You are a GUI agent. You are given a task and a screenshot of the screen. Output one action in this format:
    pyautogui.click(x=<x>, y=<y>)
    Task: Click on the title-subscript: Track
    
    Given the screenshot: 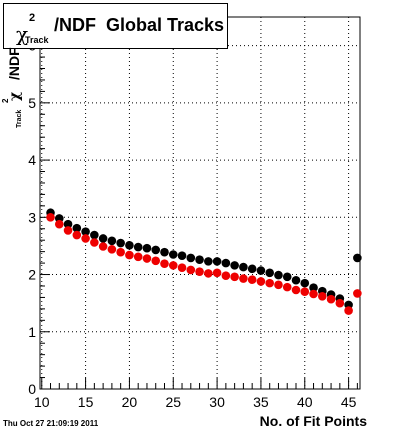 What is the action you would take?
    pyautogui.click(x=37, y=40)
    